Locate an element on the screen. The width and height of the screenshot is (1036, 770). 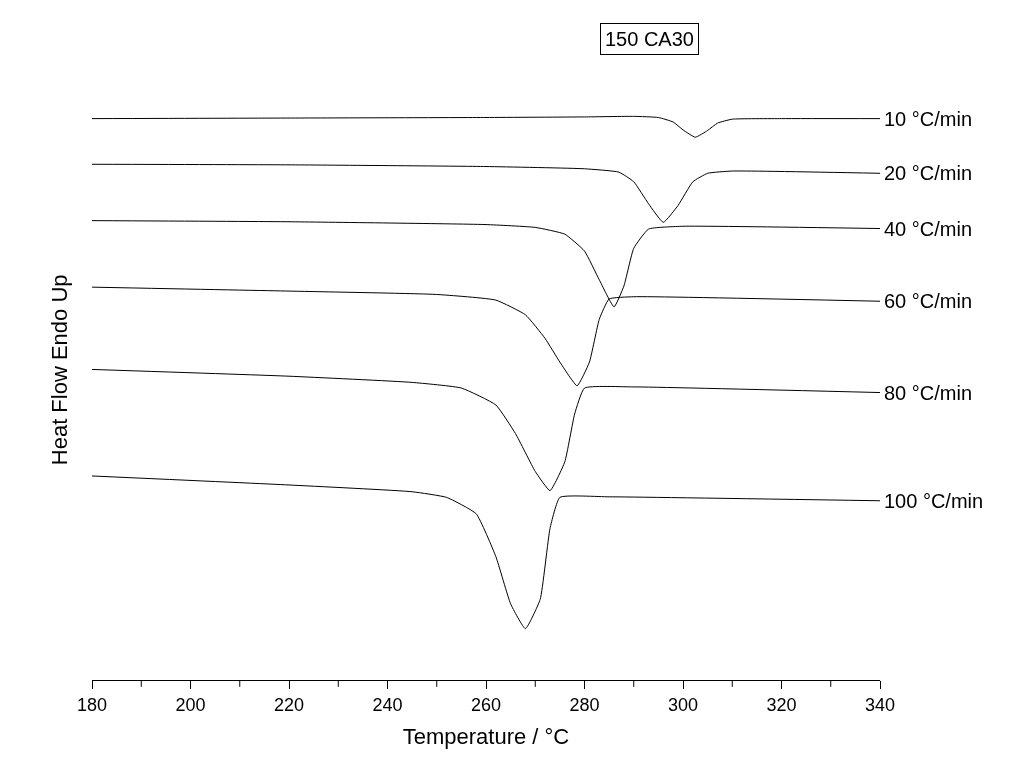
x-tick-label: 240 is located at coordinates (387, 704).